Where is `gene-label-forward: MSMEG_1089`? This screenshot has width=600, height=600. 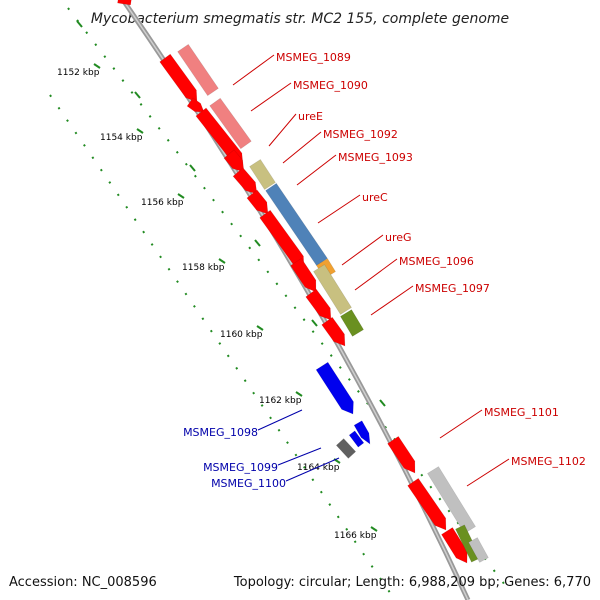
gene-label-forward: MSMEG_1089 is located at coordinates (313, 57).